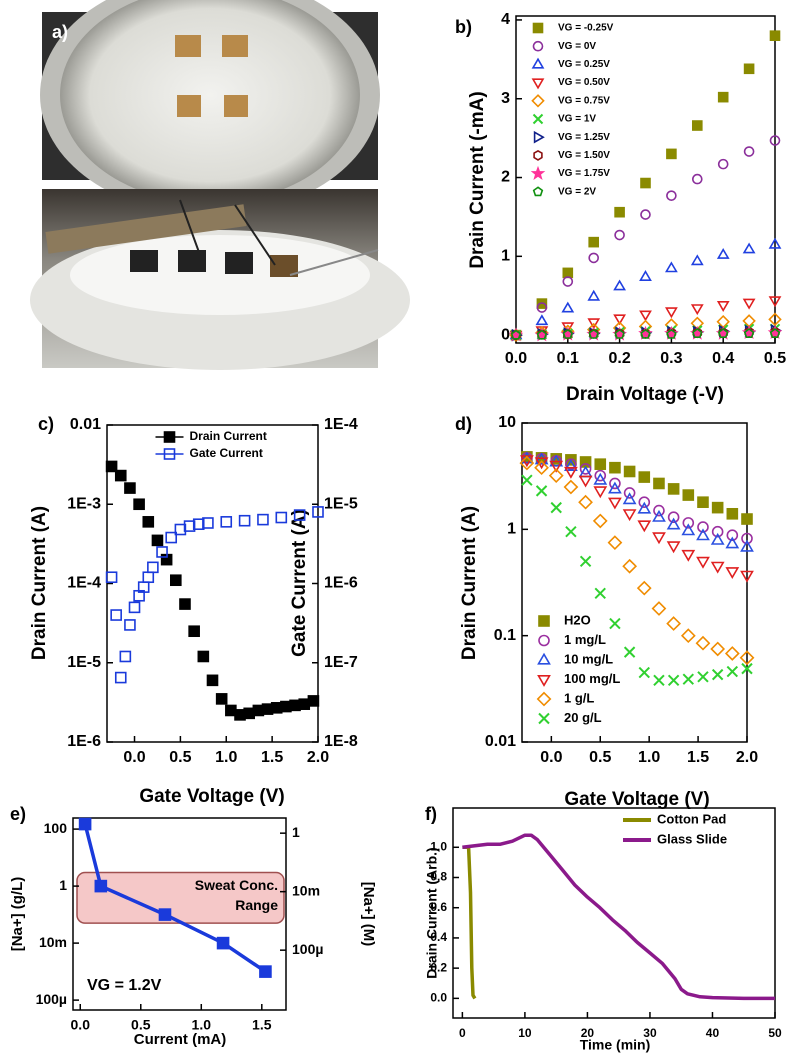 The image size is (787, 1053). What do you see at coordinates (505, 19) in the screenshot?
I see `y-tick-label: 4` at bounding box center [505, 19].